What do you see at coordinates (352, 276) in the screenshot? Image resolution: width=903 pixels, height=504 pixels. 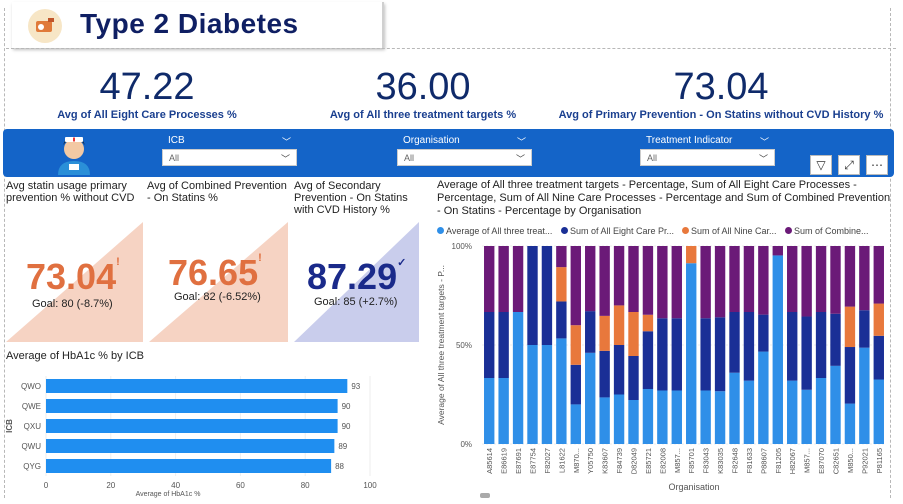 I see `card-value-text: 87.29` at bounding box center [352, 276].